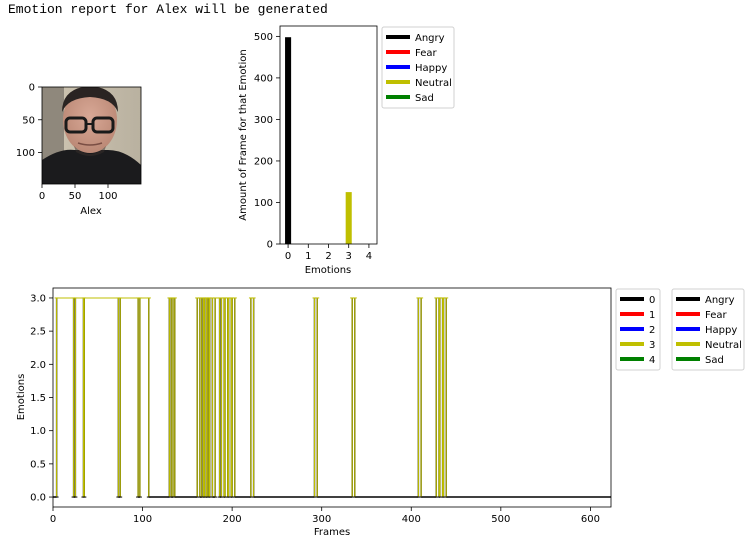  Describe the element at coordinates (142, 519) in the screenshot. I see `timeline-x-tick-label: 100` at that location.